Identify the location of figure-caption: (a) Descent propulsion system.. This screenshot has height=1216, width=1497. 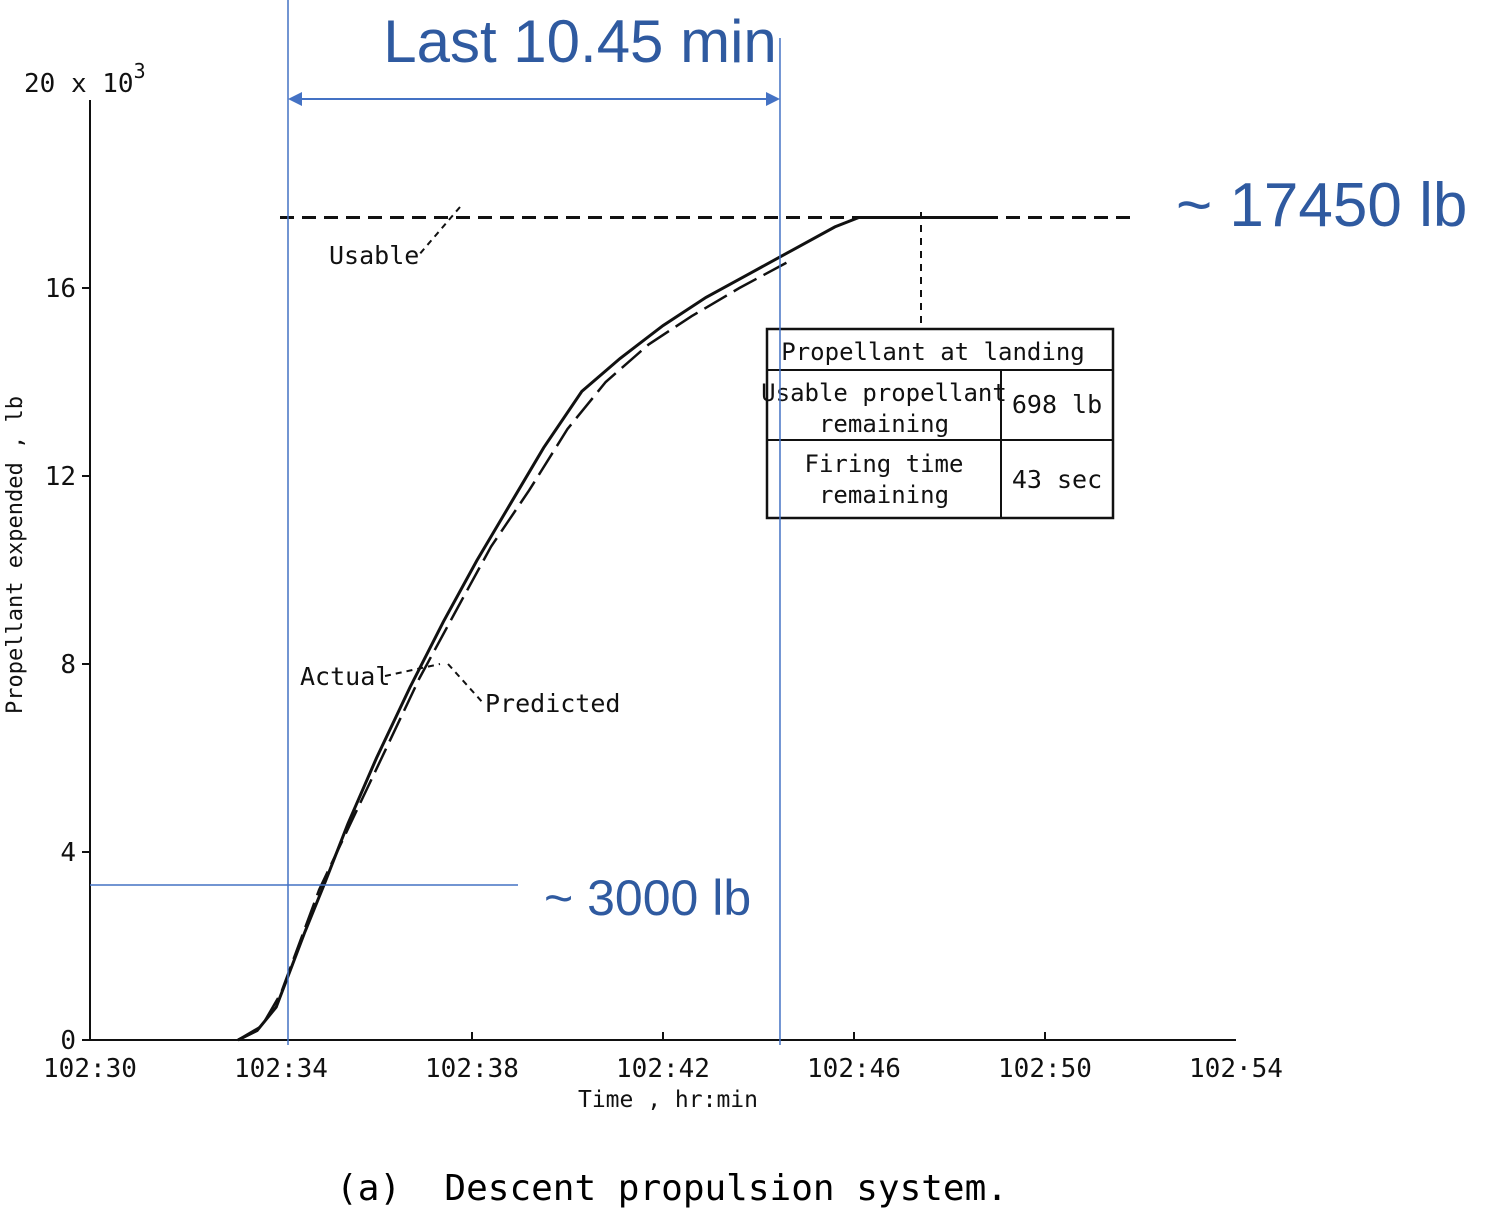
(672, 1188).